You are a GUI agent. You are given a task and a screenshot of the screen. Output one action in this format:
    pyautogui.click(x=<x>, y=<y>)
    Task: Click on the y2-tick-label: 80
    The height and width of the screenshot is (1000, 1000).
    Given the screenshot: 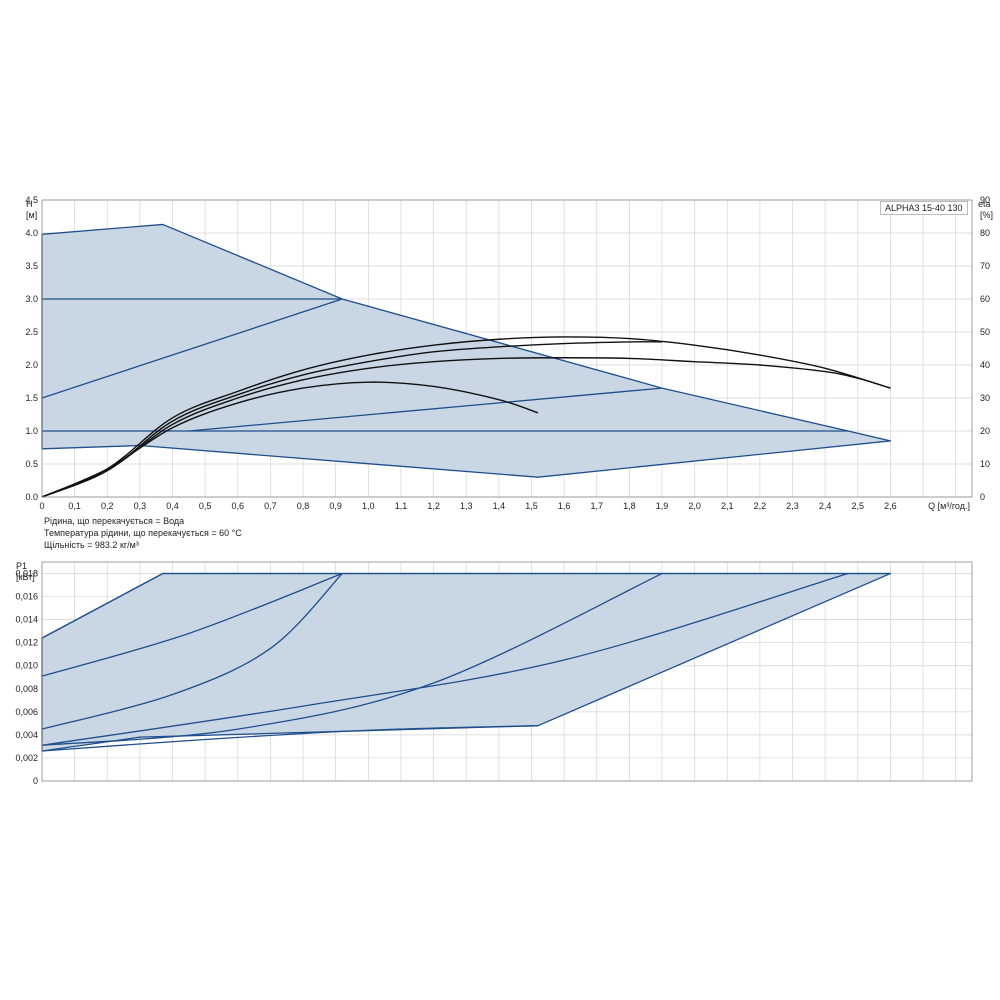 What is the action you would take?
    pyautogui.click(x=985, y=233)
    